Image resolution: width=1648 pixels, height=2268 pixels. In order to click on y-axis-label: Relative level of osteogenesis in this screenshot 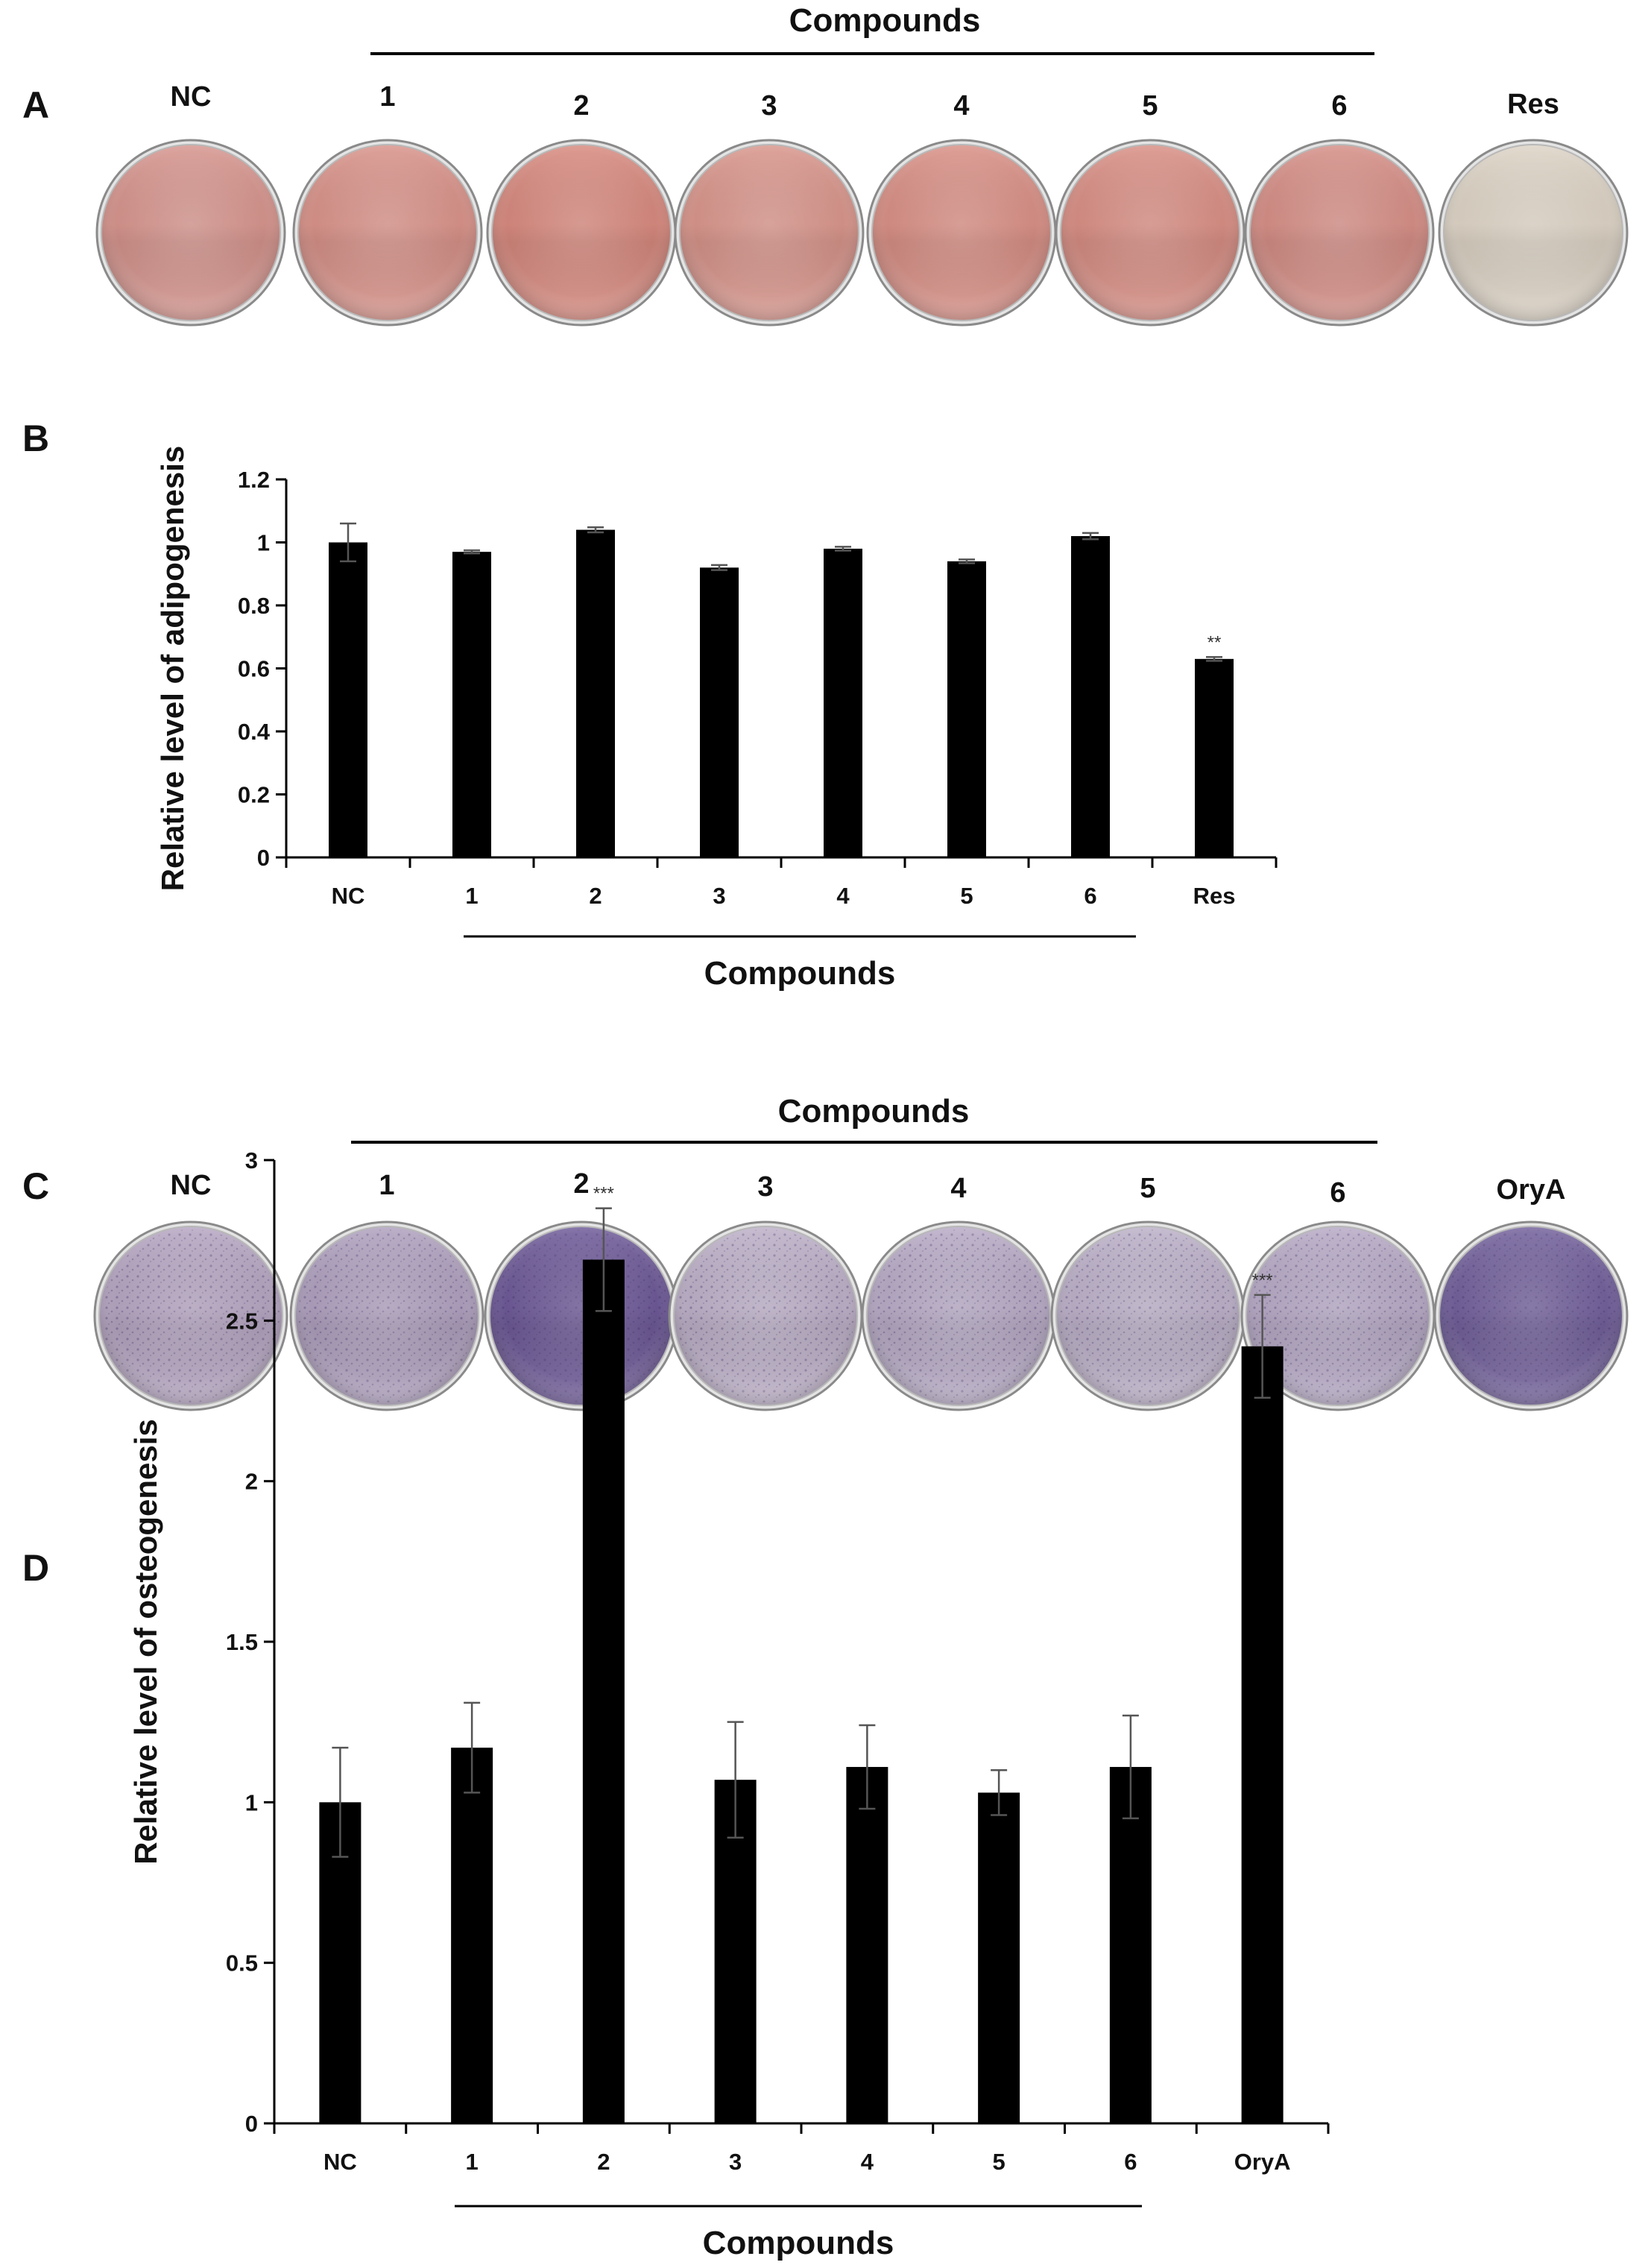, I will do `click(146, 1642)`.